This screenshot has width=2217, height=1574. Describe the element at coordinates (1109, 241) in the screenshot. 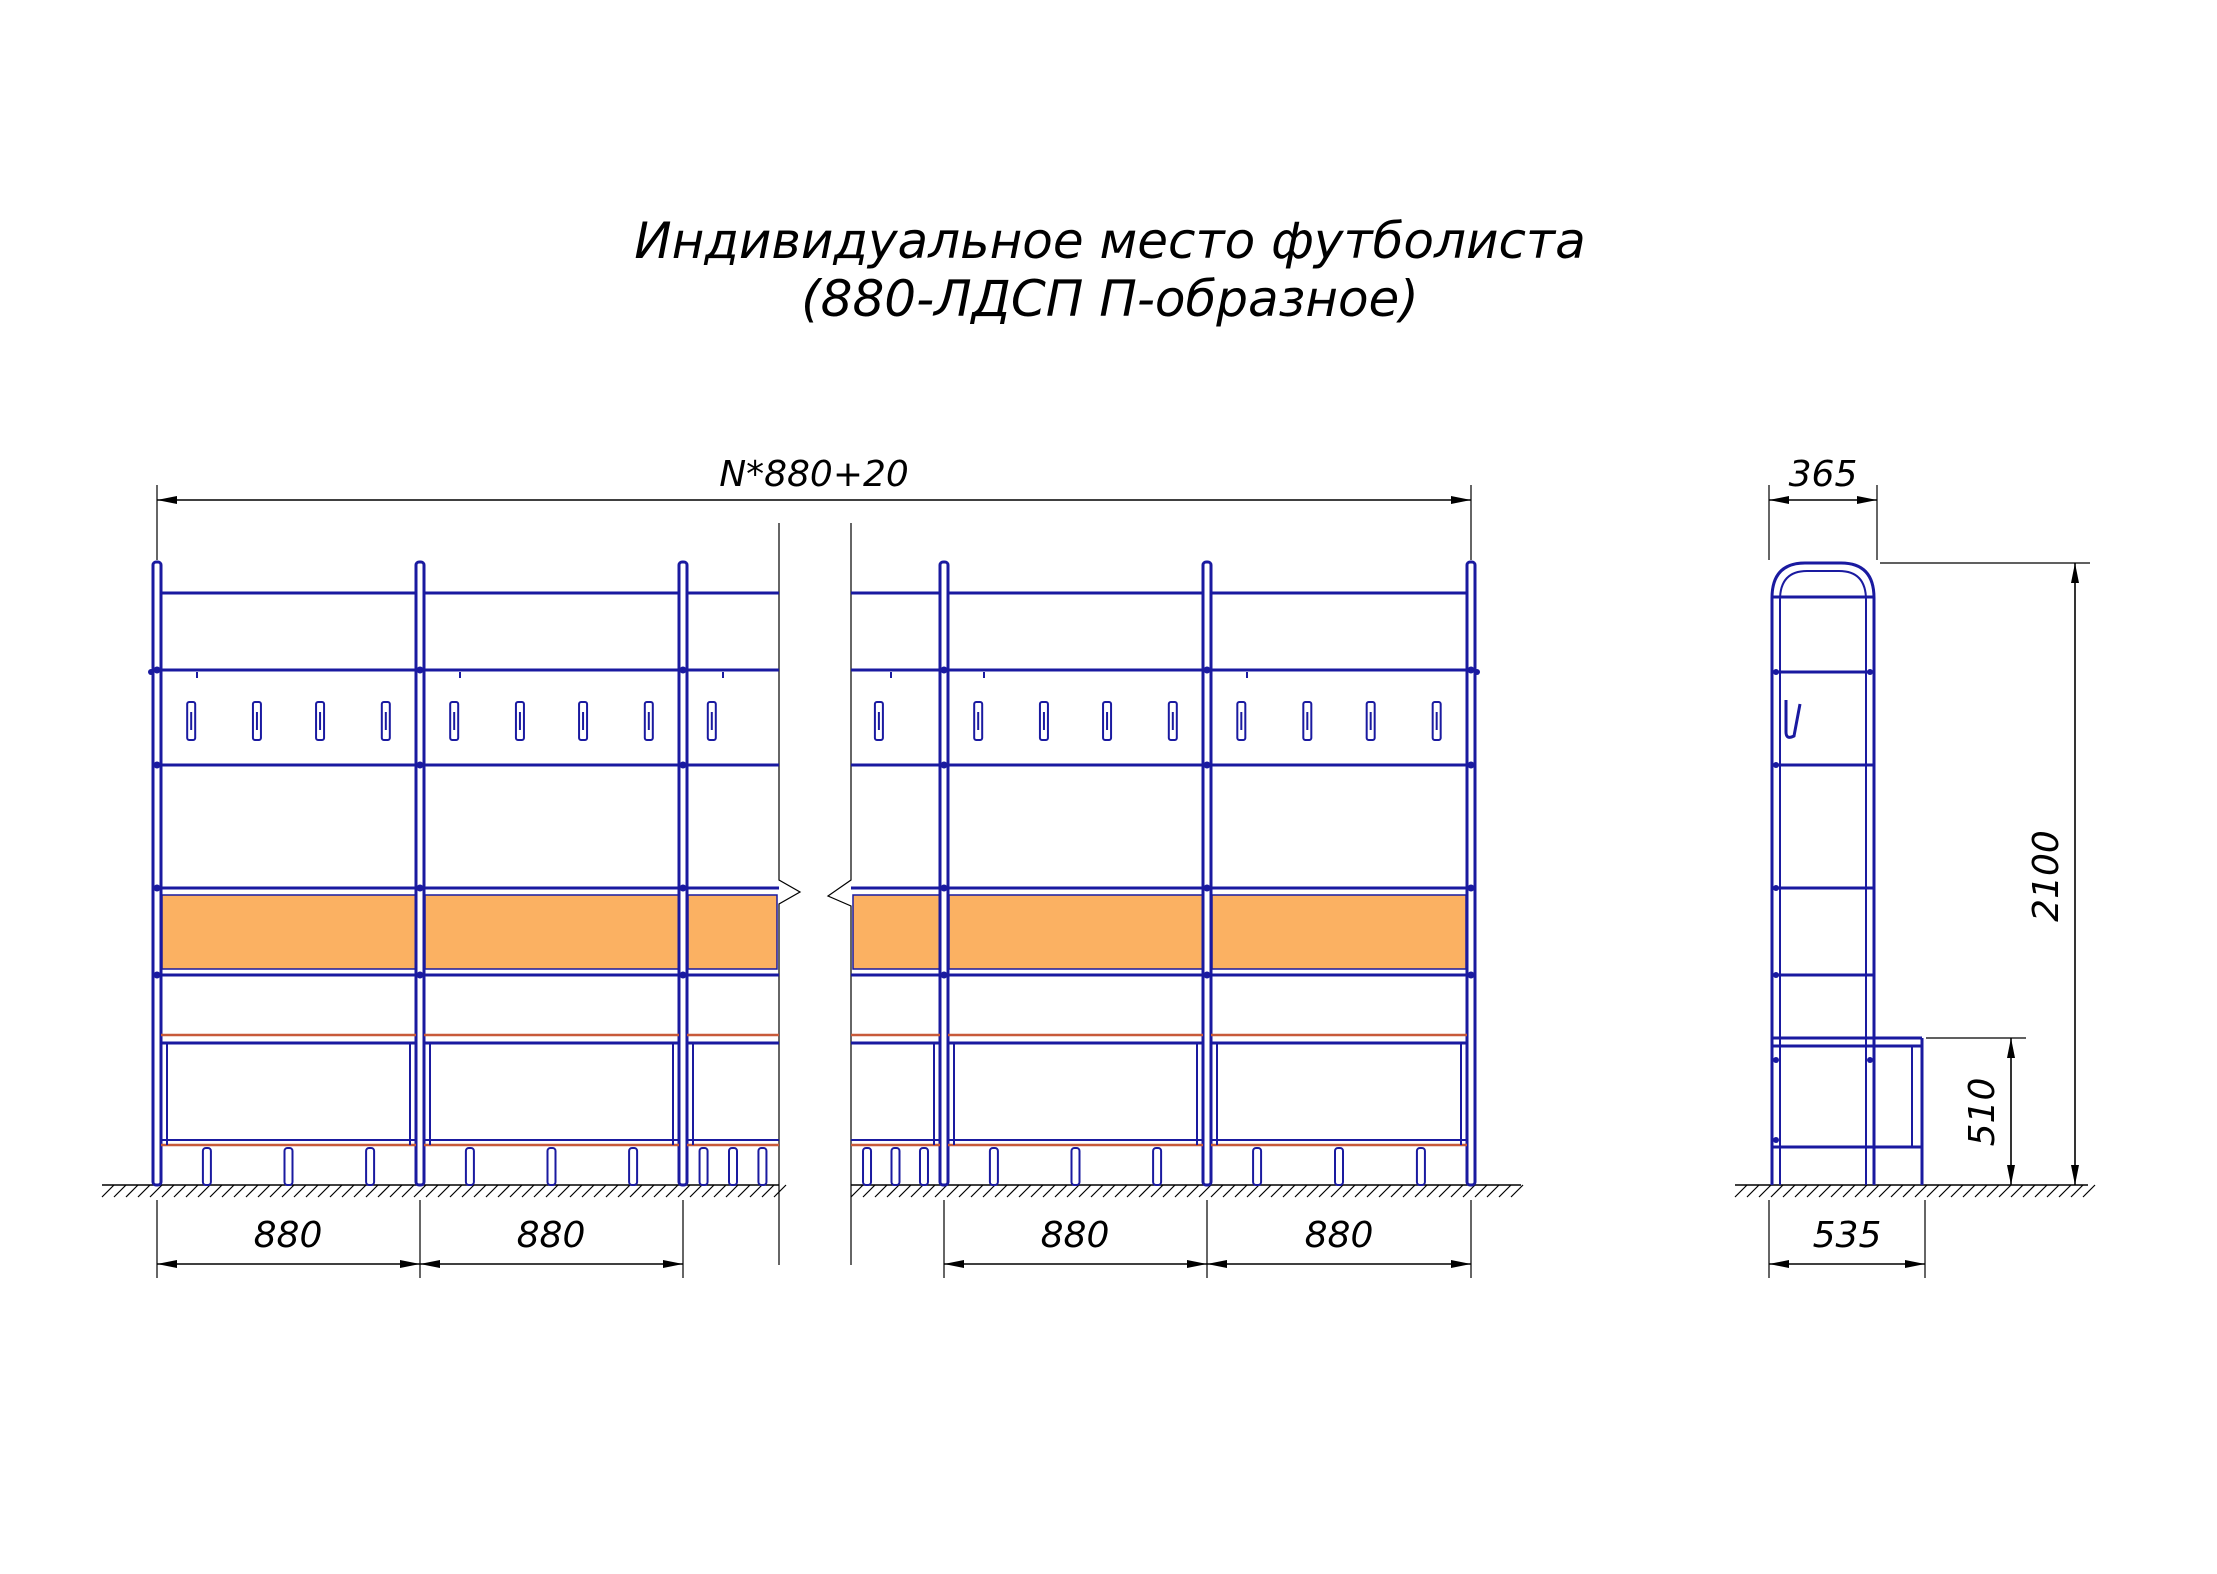

I see `drawing-title-line1: Индивидуальное место футболиста` at that location.